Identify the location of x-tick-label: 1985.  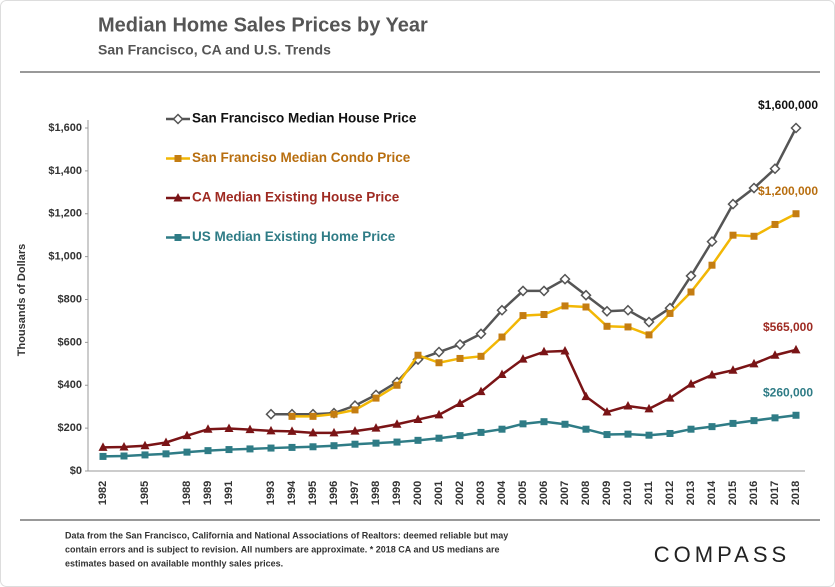
(145, 493).